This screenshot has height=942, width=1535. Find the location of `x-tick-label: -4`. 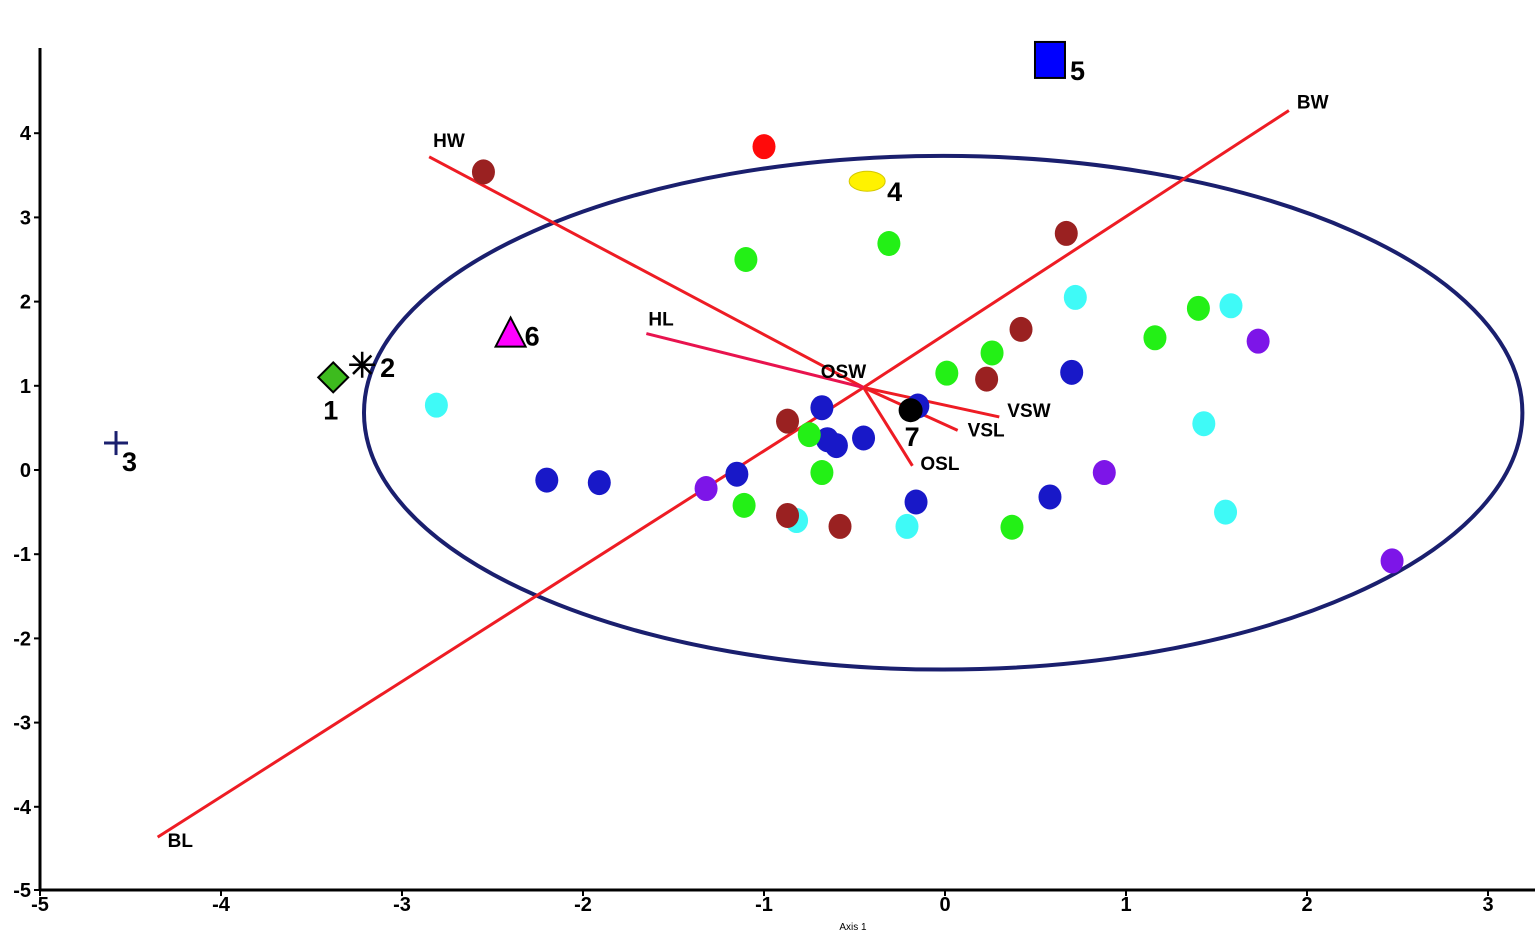

x-tick-label: -4 is located at coordinates (221, 905).